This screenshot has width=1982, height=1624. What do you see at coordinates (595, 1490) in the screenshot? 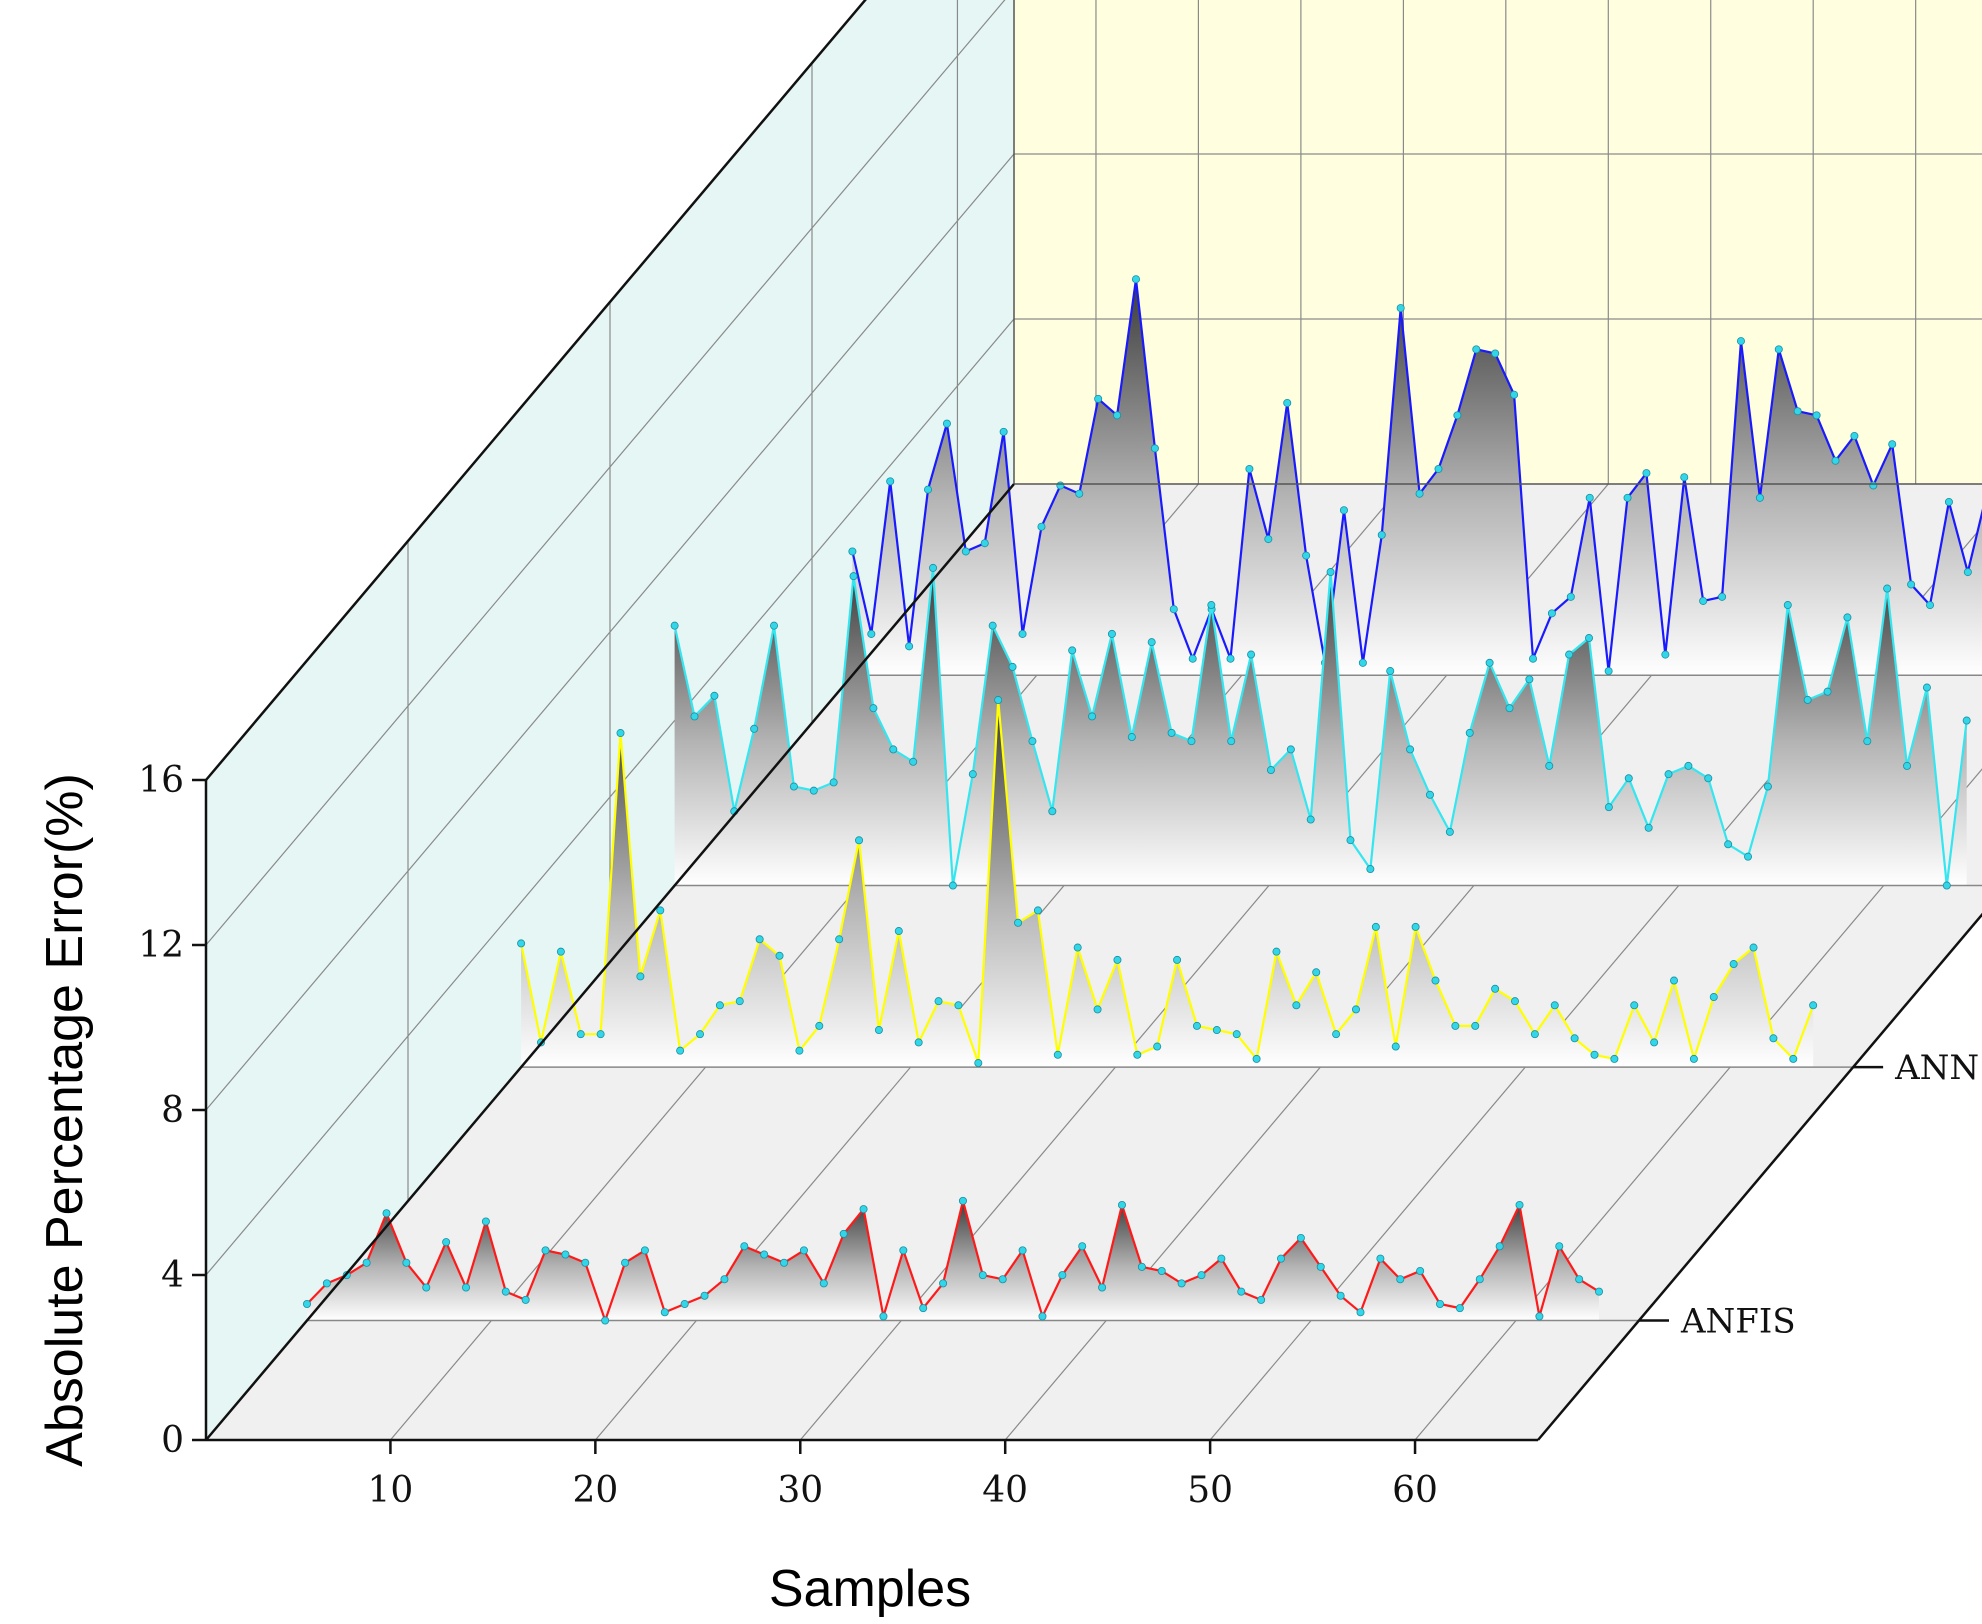
I see `x-tick-label: 20` at bounding box center [595, 1490].